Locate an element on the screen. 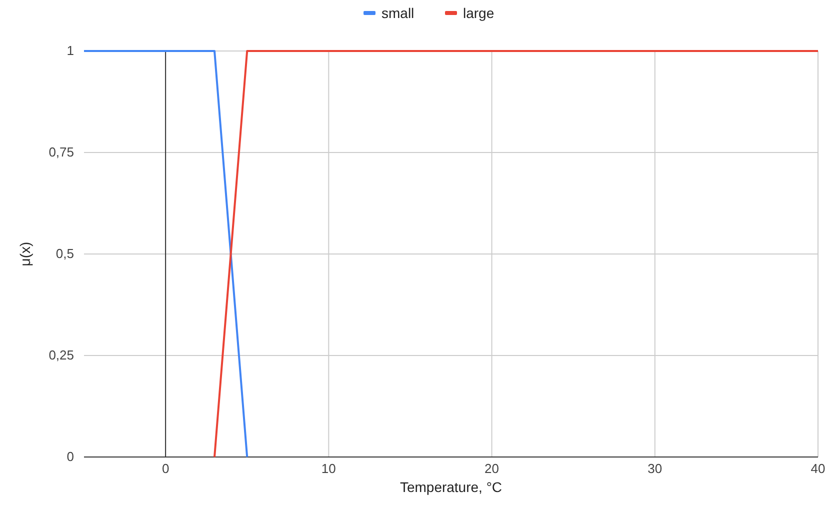 Image resolution: width=830 pixels, height=511 pixels. x-tick-label: 40 is located at coordinates (818, 468).